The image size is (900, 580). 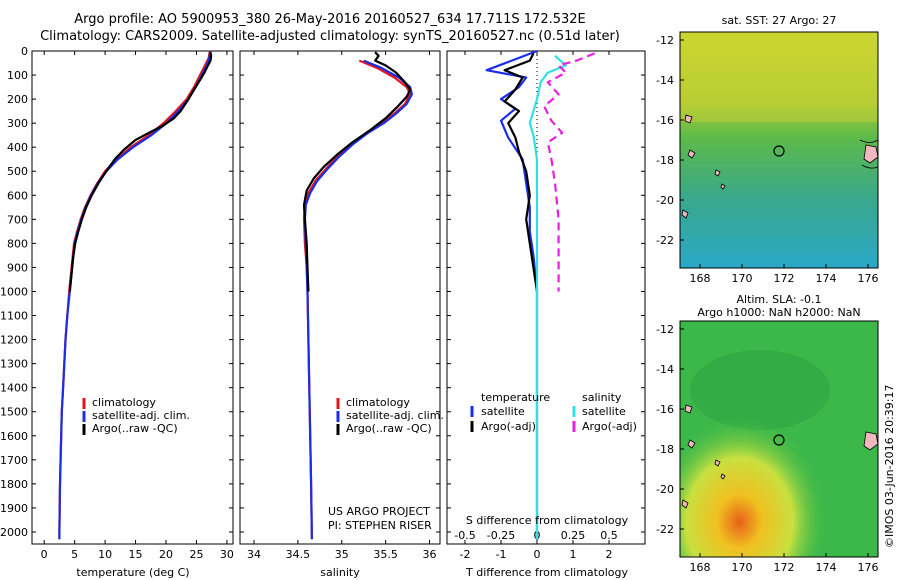 What do you see at coordinates (778, 299) in the screenshot?
I see `sla-map-title-line1: Altim. SLA: -0.1` at bounding box center [778, 299].